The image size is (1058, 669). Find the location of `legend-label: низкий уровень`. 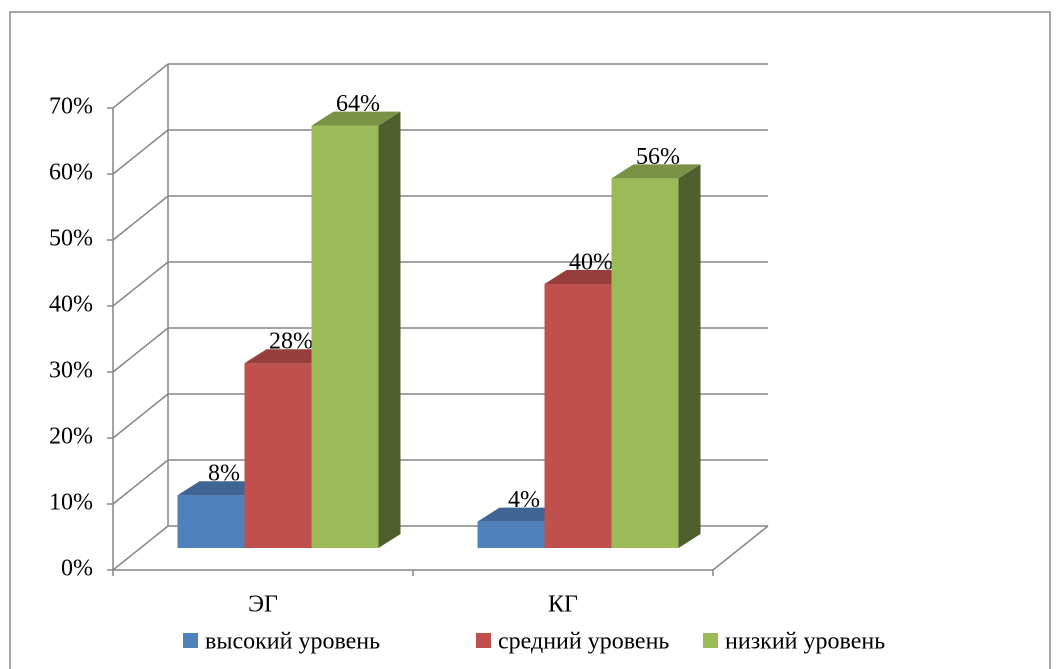

legend-label: низкий уровень is located at coordinates (805, 642).